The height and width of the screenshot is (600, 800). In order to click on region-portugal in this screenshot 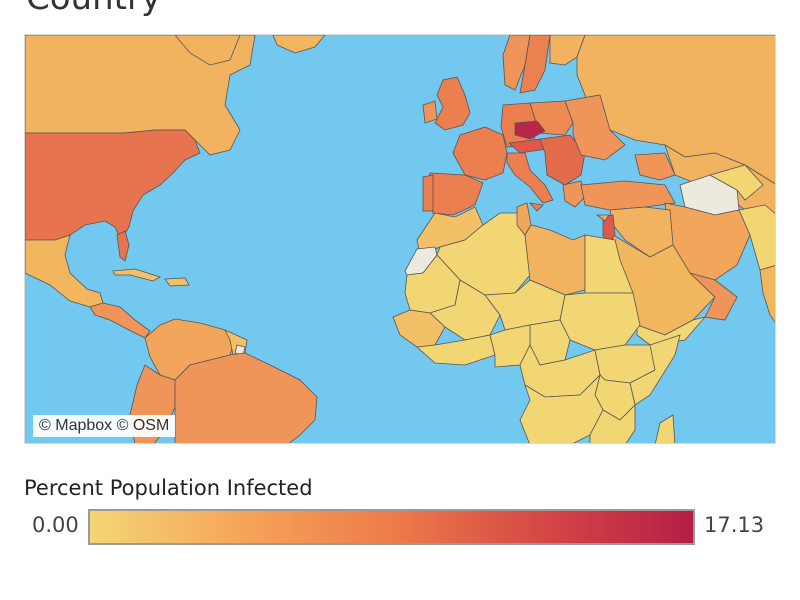, I will do `click(428, 193)`.